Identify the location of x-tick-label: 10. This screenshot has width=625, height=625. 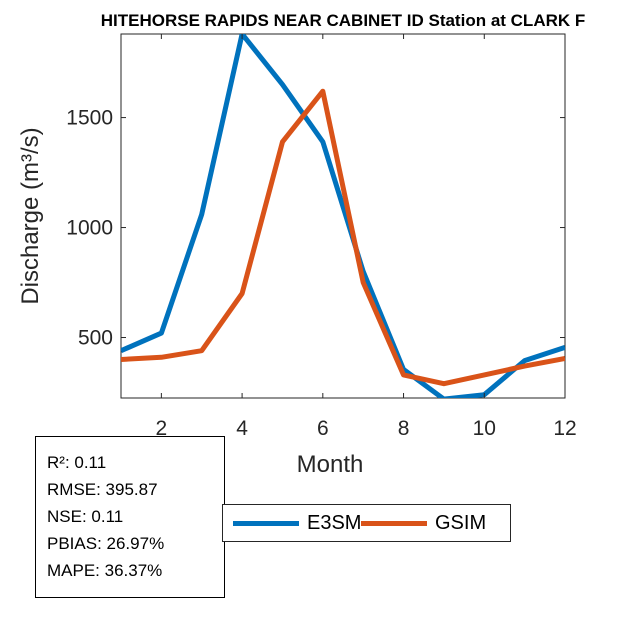
(484, 428).